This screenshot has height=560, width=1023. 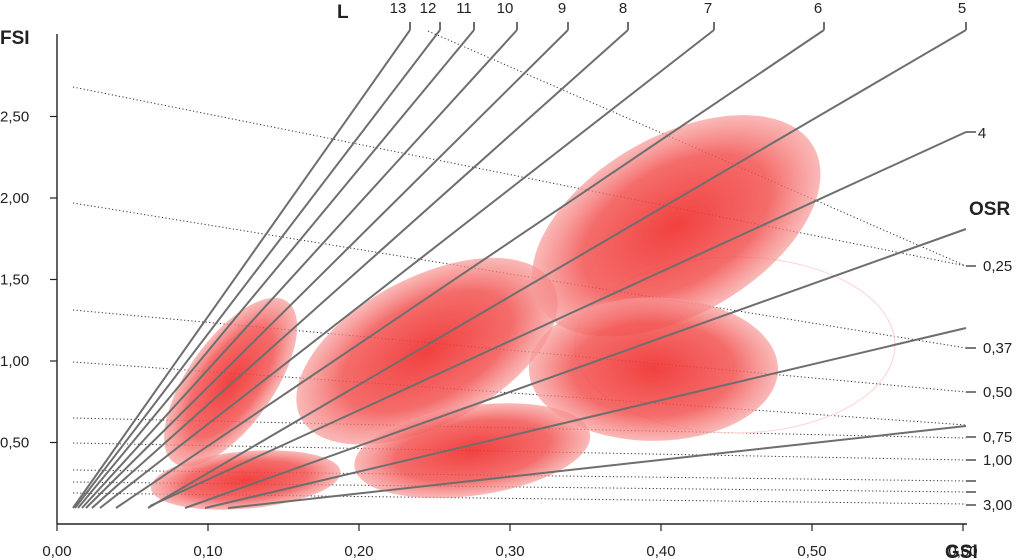 What do you see at coordinates (997, 266) in the screenshot?
I see `osr-label: 0,25` at bounding box center [997, 266].